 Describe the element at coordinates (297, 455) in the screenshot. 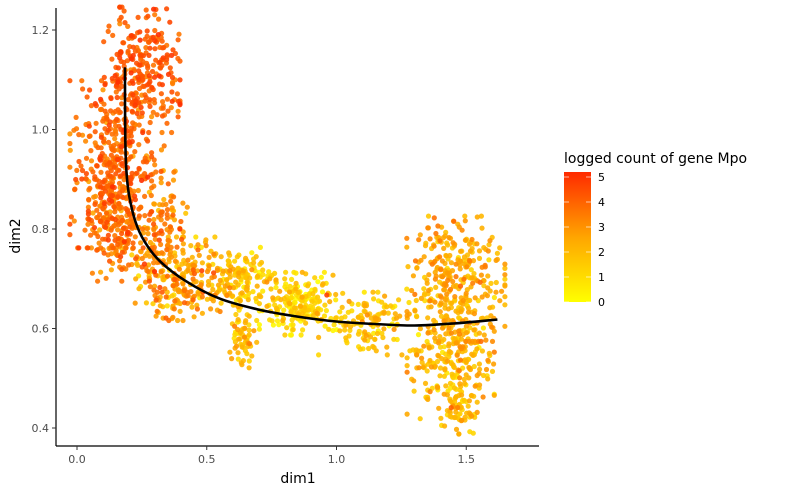

I see `x-axis: 0.0 0.5 1.0 1.5` at that location.